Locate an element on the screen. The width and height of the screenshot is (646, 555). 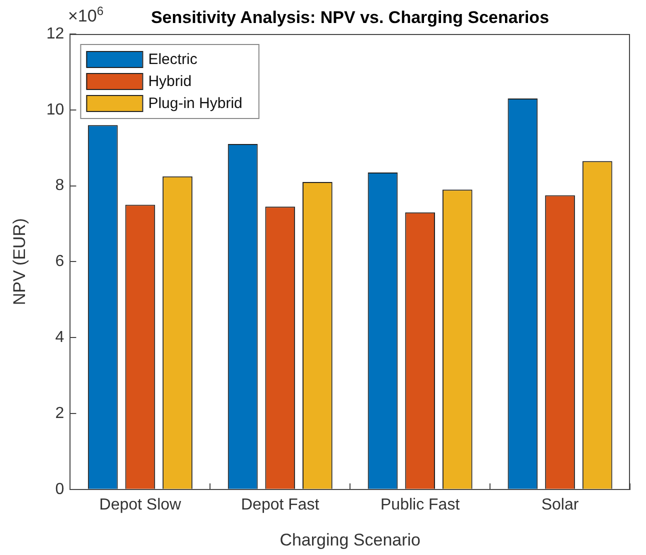
y-tick-label: 8 is located at coordinates (59, 185).